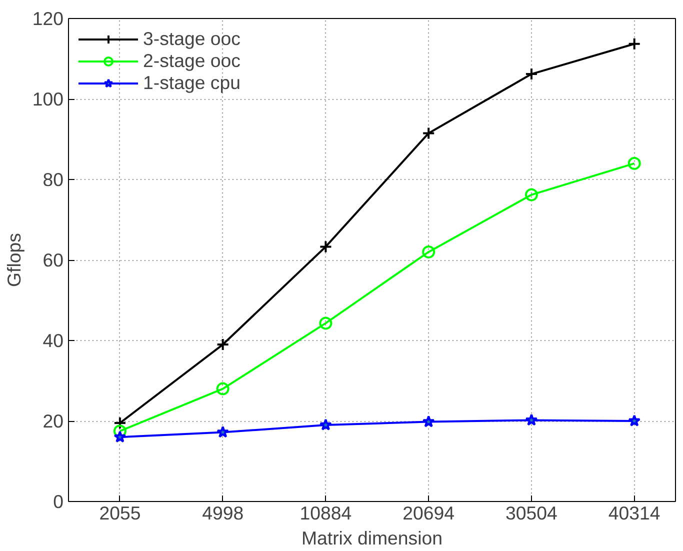 The image size is (683, 551). I want to click on x-tick-label: 20694, so click(428, 513).